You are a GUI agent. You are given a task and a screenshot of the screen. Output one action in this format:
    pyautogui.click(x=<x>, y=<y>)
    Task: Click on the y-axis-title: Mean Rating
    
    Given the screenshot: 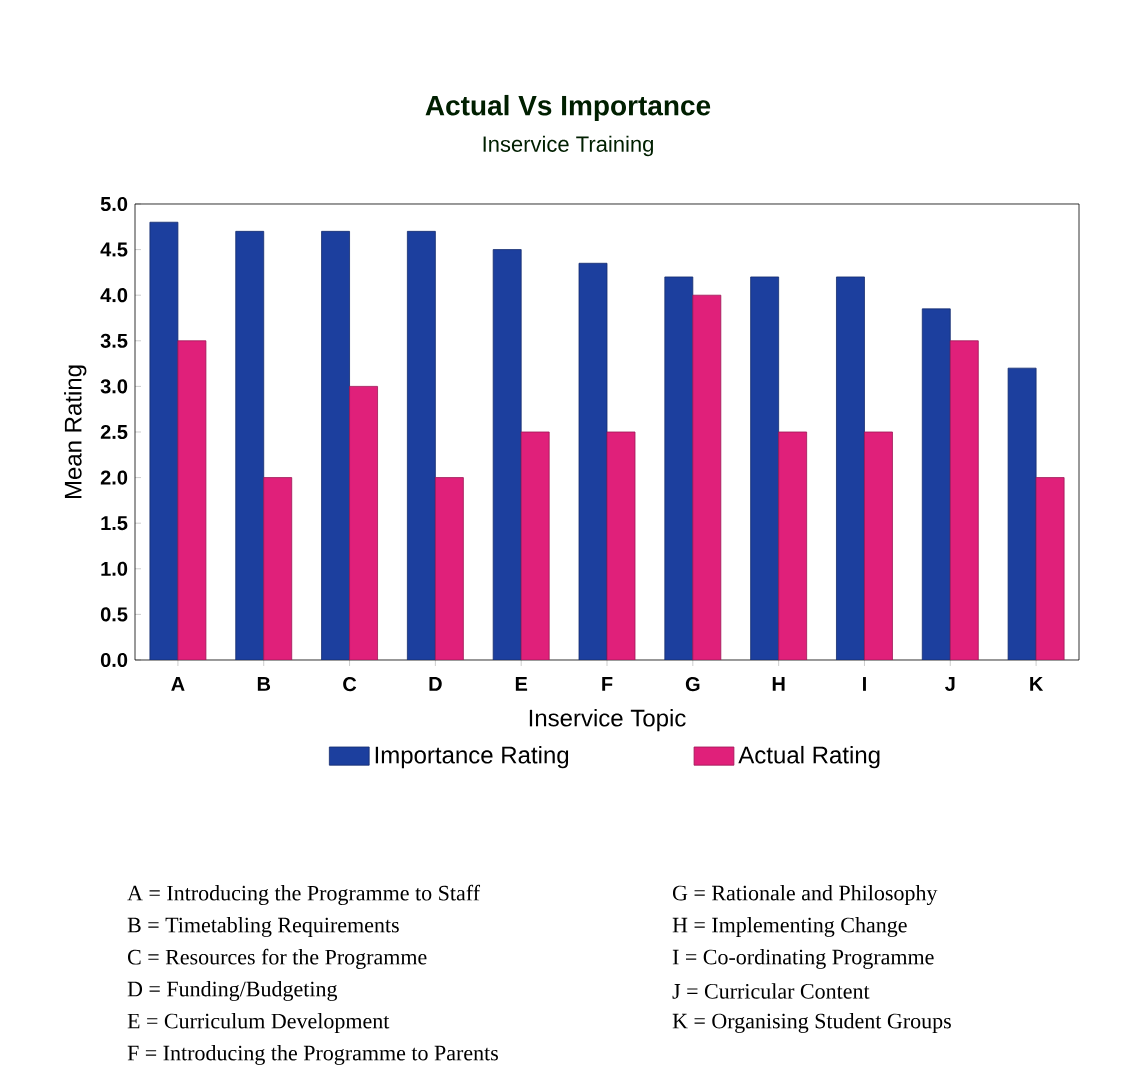 What is the action you would take?
    pyautogui.click(x=75, y=432)
    